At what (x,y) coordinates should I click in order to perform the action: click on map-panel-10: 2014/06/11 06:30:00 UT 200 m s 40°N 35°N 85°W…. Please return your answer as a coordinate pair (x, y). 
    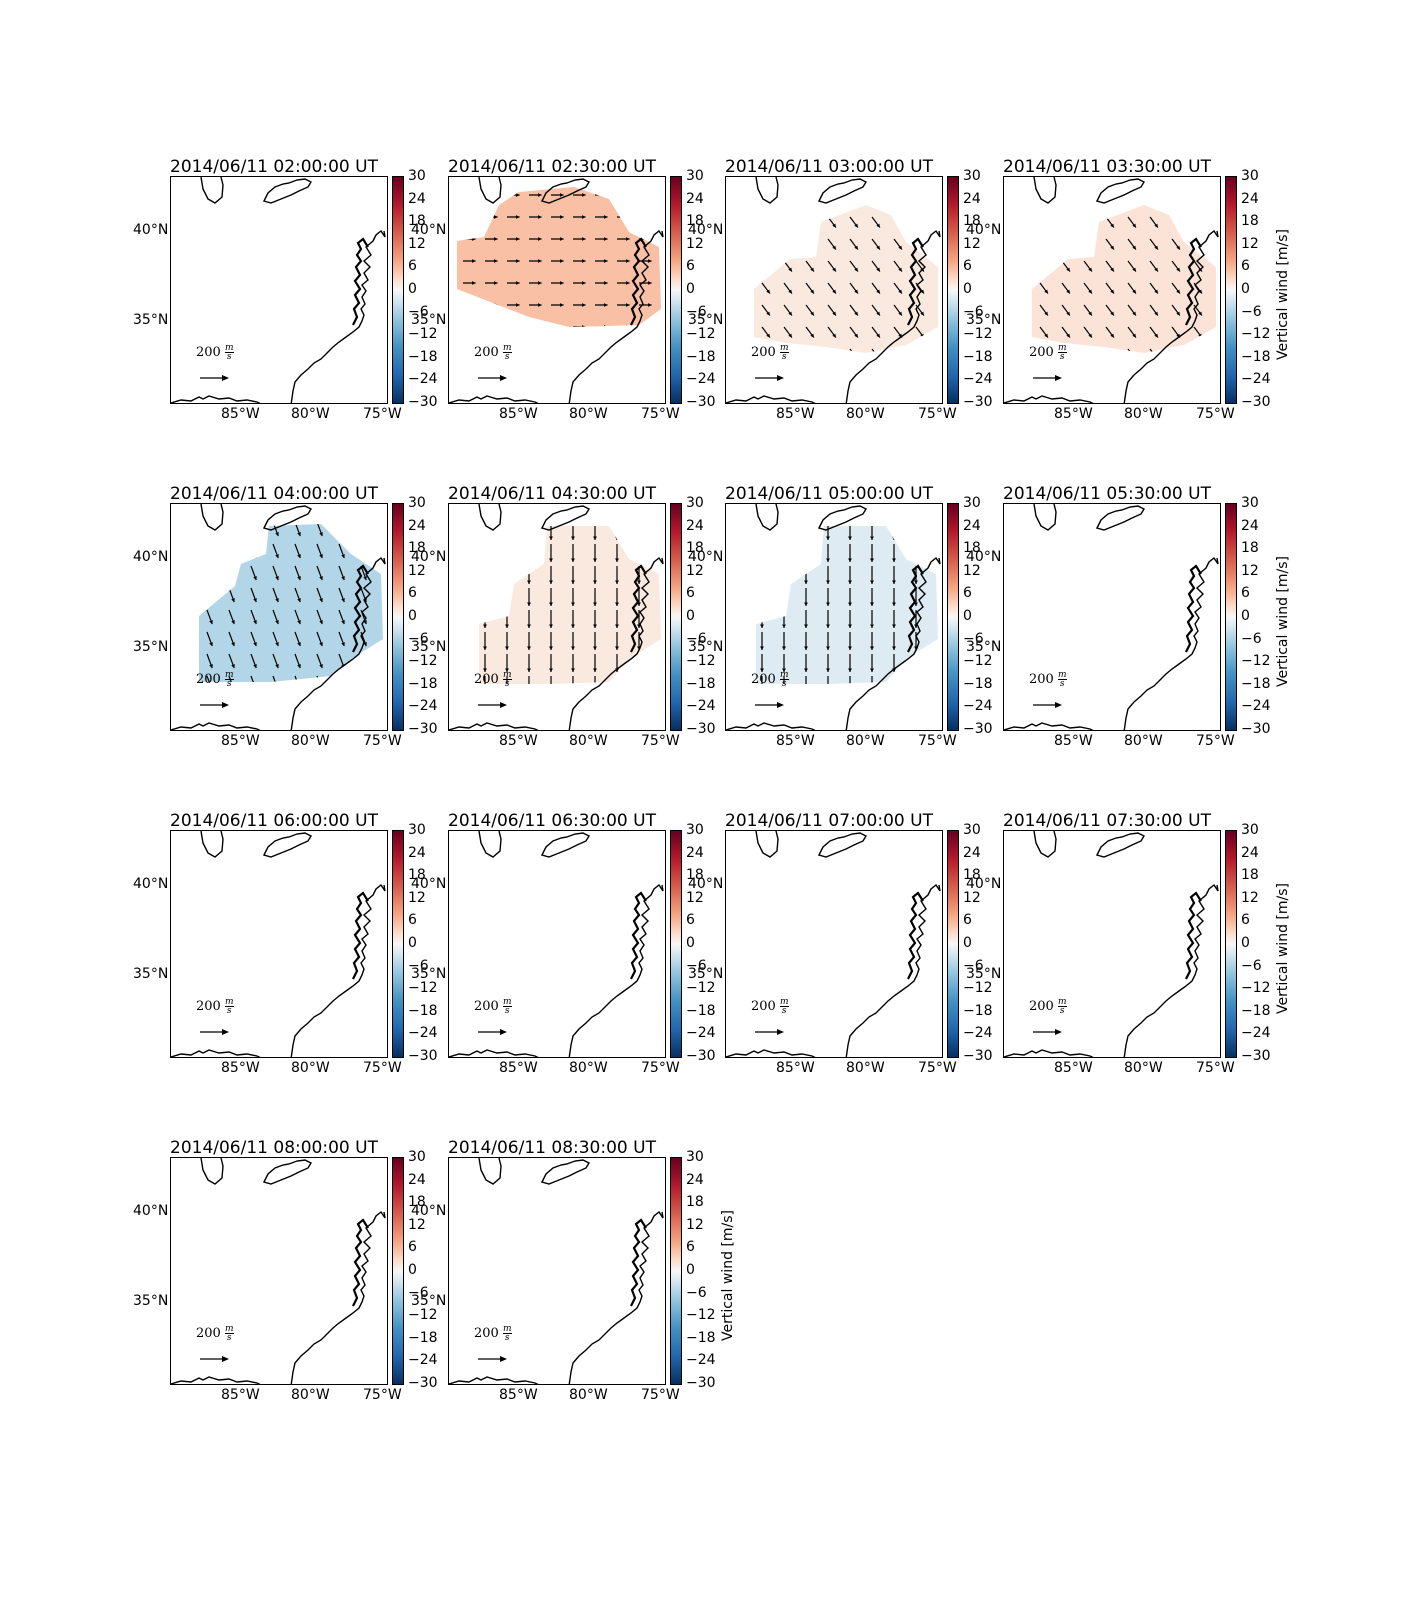
    Looking at the image, I should click on (571, 943).